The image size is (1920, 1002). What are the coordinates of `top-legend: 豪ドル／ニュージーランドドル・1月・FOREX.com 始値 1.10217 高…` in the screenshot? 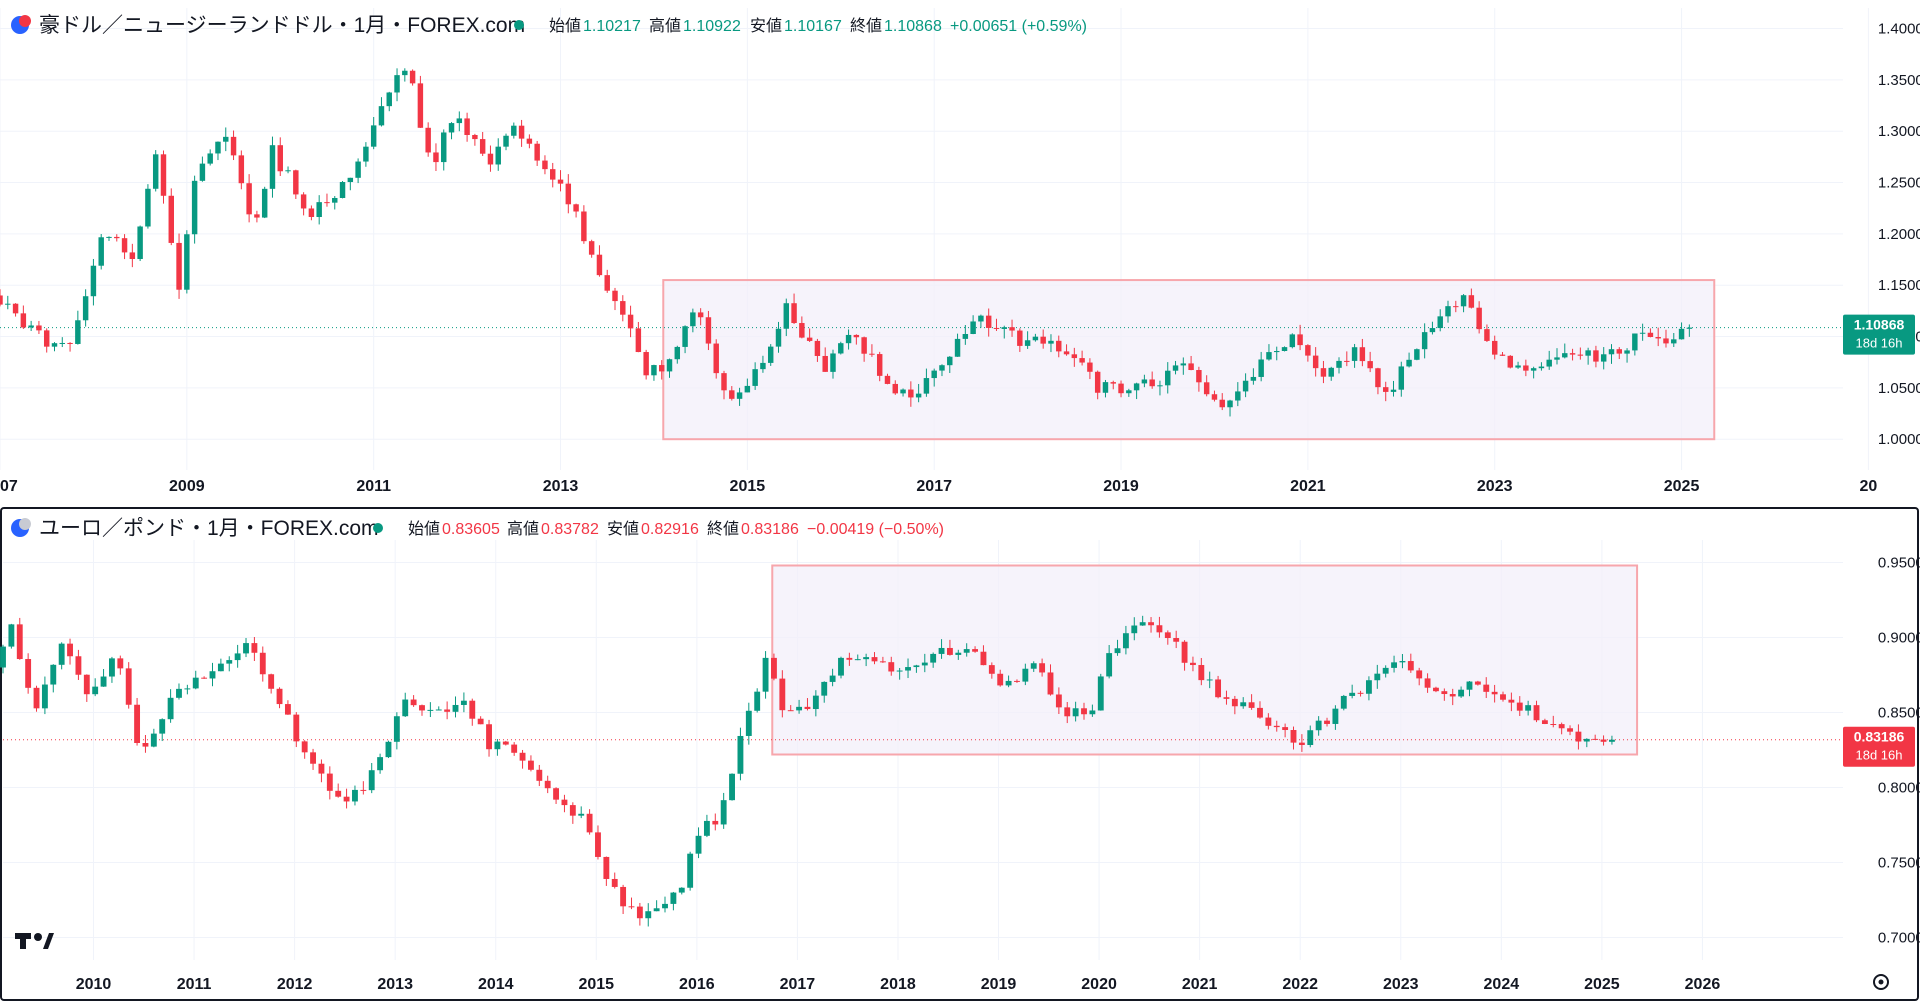 It's located at (549, 25).